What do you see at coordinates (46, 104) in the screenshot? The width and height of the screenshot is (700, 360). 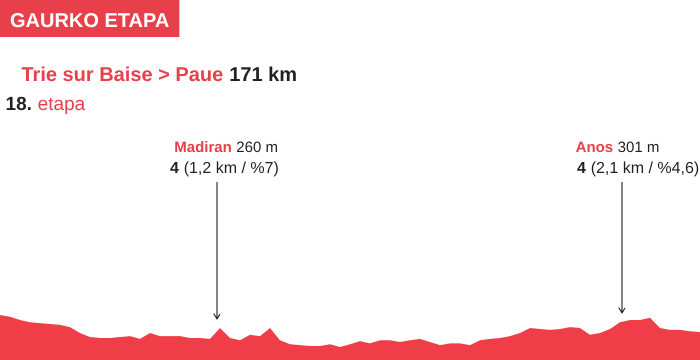 I see `text: 18. etapa` at bounding box center [46, 104].